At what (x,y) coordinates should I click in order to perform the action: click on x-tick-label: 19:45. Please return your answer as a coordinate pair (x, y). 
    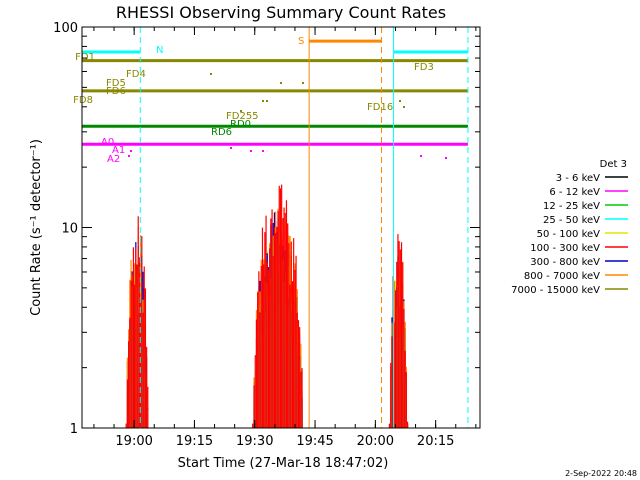
    Looking at the image, I should click on (314, 441).